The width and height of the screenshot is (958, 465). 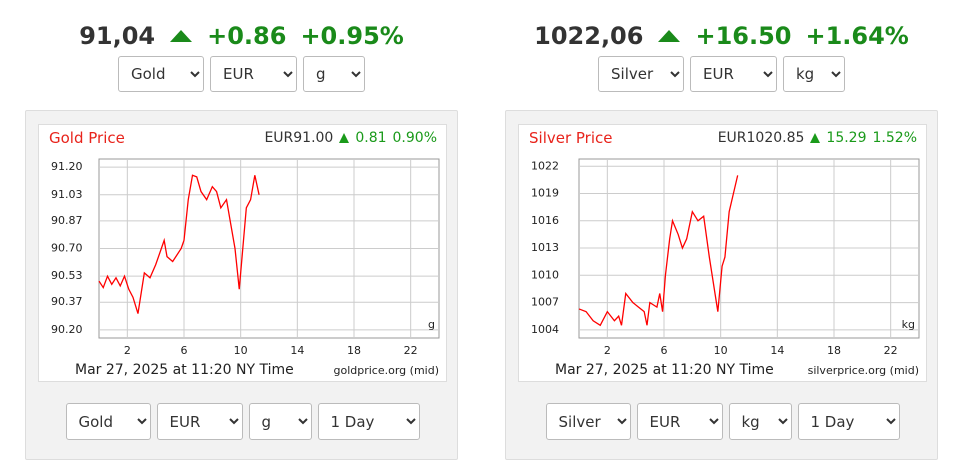 What do you see at coordinates (87, 138) in the screenshot?
I see `chart-title: Gold Price` at bounding box center [87, 138].